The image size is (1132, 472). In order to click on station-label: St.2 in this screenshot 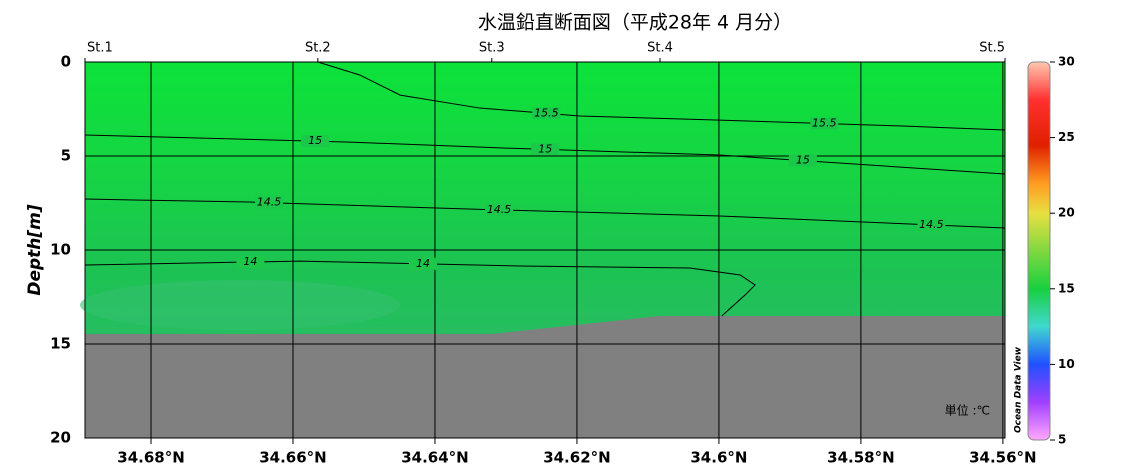, I will do `click(318, 48)`.